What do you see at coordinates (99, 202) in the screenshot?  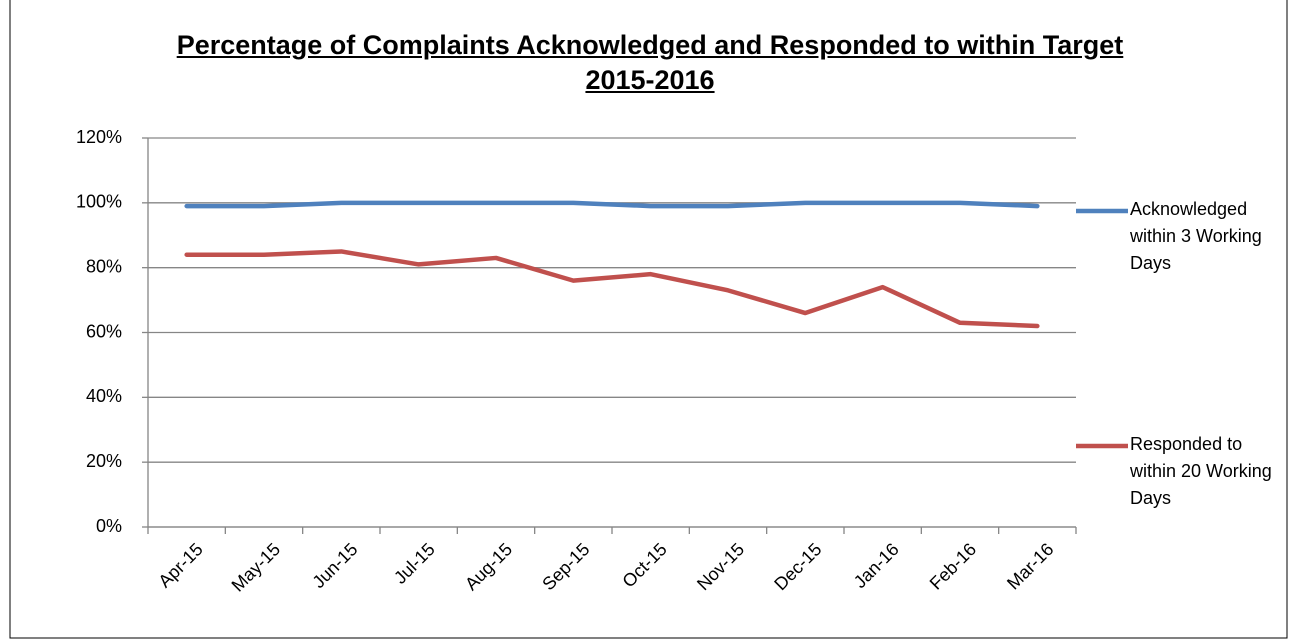 I see `y-tick-label: 100%` at bounding box center [99, 202].